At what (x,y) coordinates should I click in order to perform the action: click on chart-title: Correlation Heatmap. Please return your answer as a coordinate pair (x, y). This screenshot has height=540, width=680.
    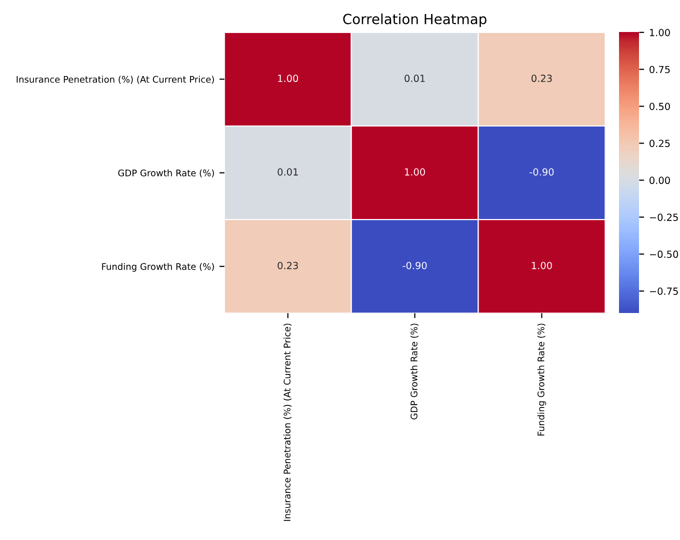
    Looking at the image, I should click on (414, 20).